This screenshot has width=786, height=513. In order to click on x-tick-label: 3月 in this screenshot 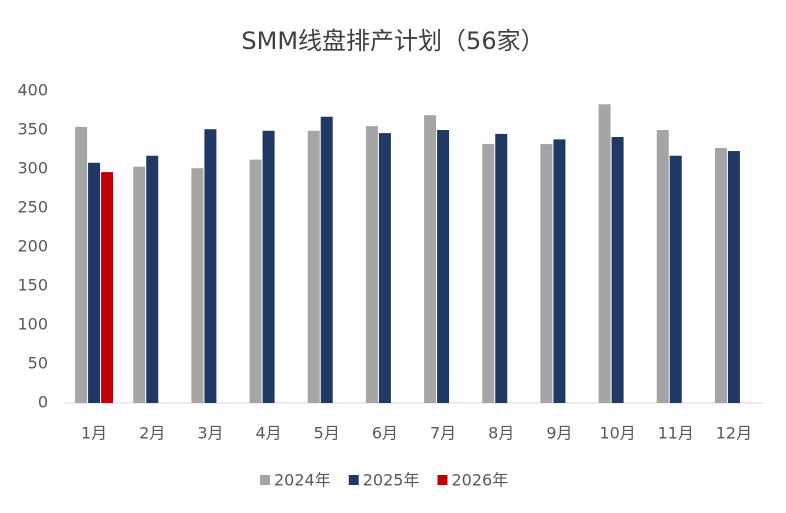, I will do `click(210, 433)`.